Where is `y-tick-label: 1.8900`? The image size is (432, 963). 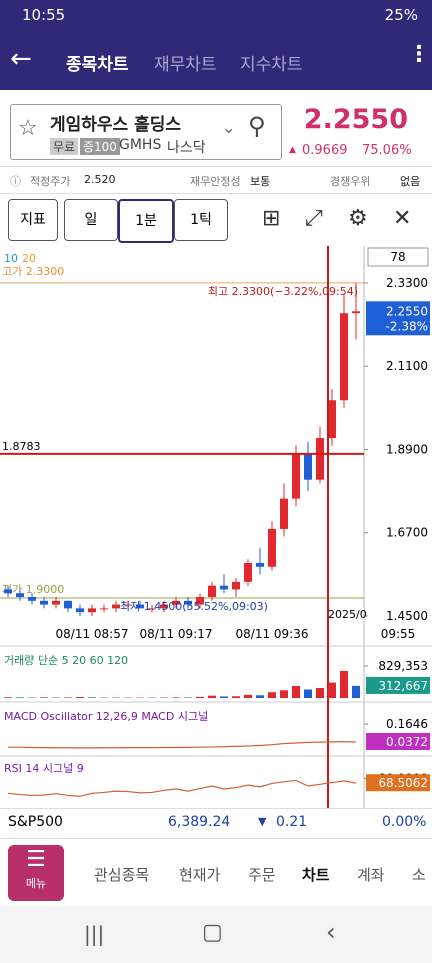
y-tick-label: 1.8900 is located at coordinates (407, 449).